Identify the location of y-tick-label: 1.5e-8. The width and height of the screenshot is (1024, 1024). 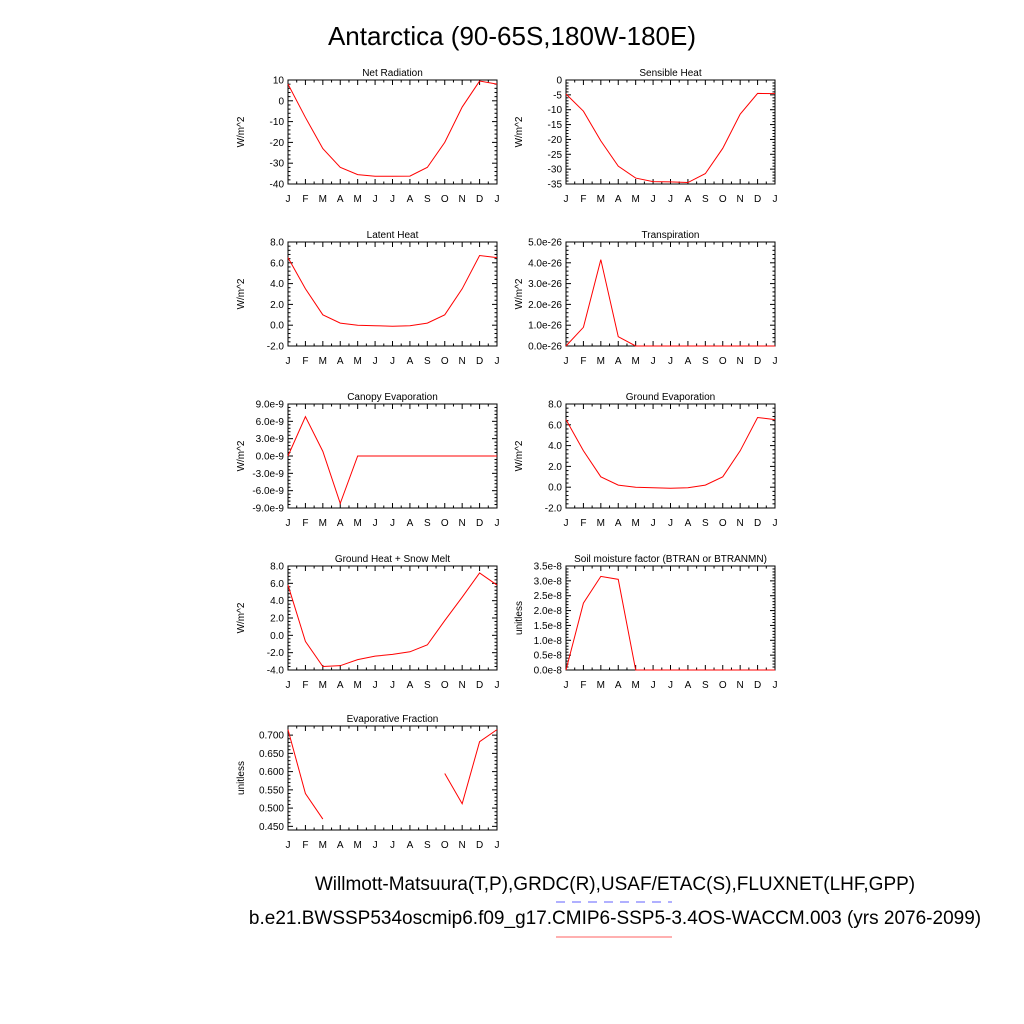
(548, 626).